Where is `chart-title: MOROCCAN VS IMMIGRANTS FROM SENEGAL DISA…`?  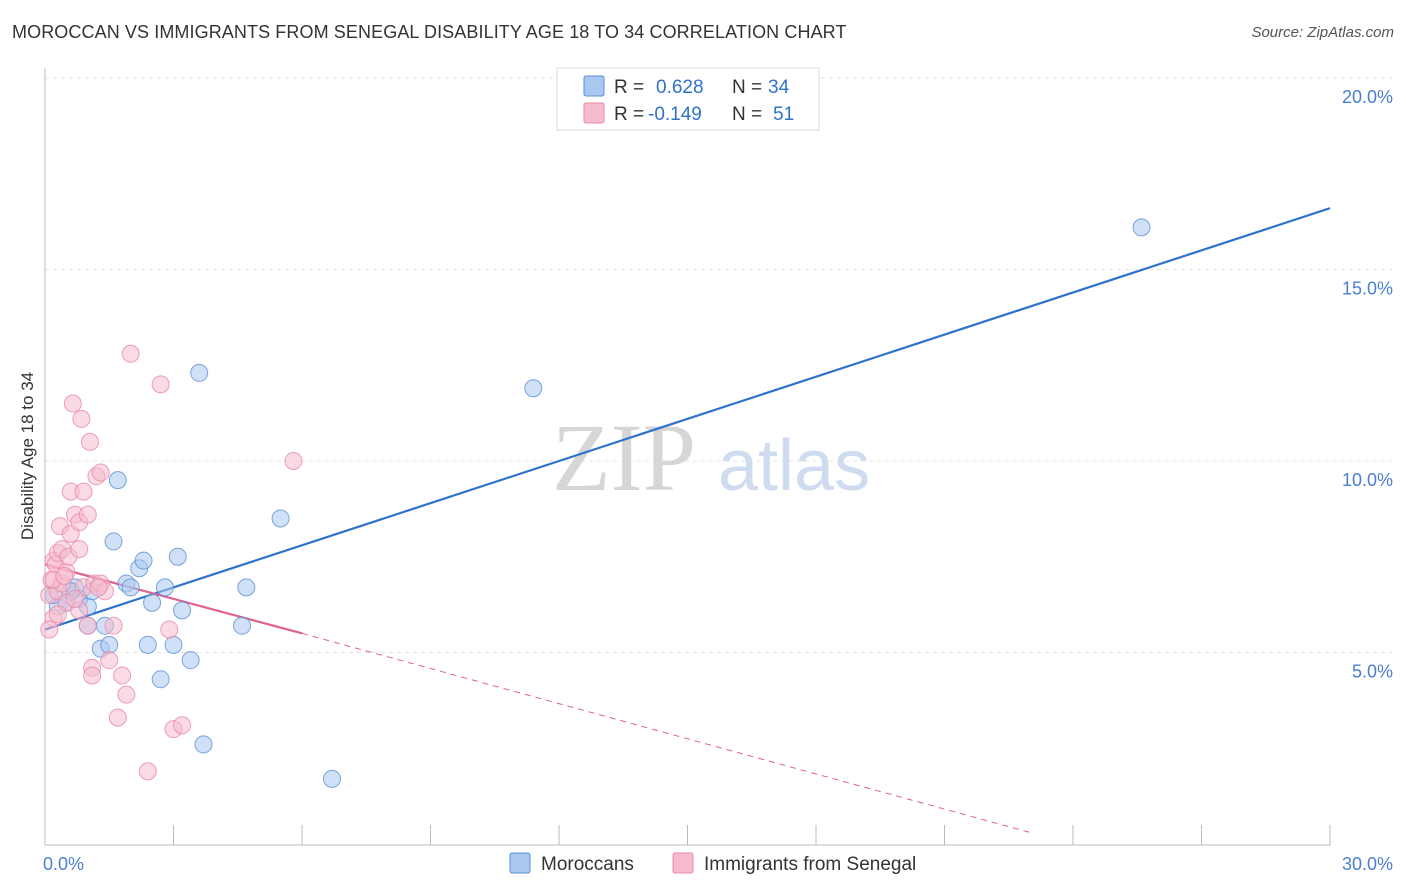 chart-title: MOROCCAN VS IMMIGRANTS FROM SENEGAL DISA… is located at coordinates (429, 32).